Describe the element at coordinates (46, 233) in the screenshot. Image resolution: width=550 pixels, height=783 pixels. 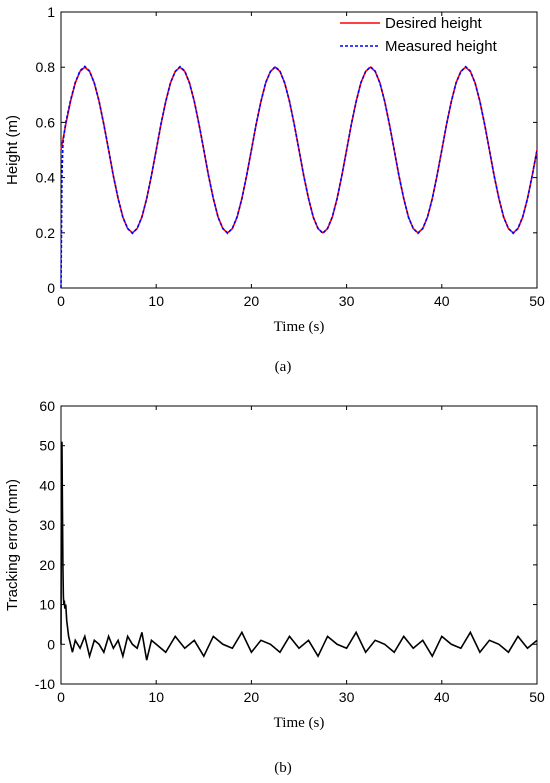
I see `y-tick-label: 0.2` at that location.